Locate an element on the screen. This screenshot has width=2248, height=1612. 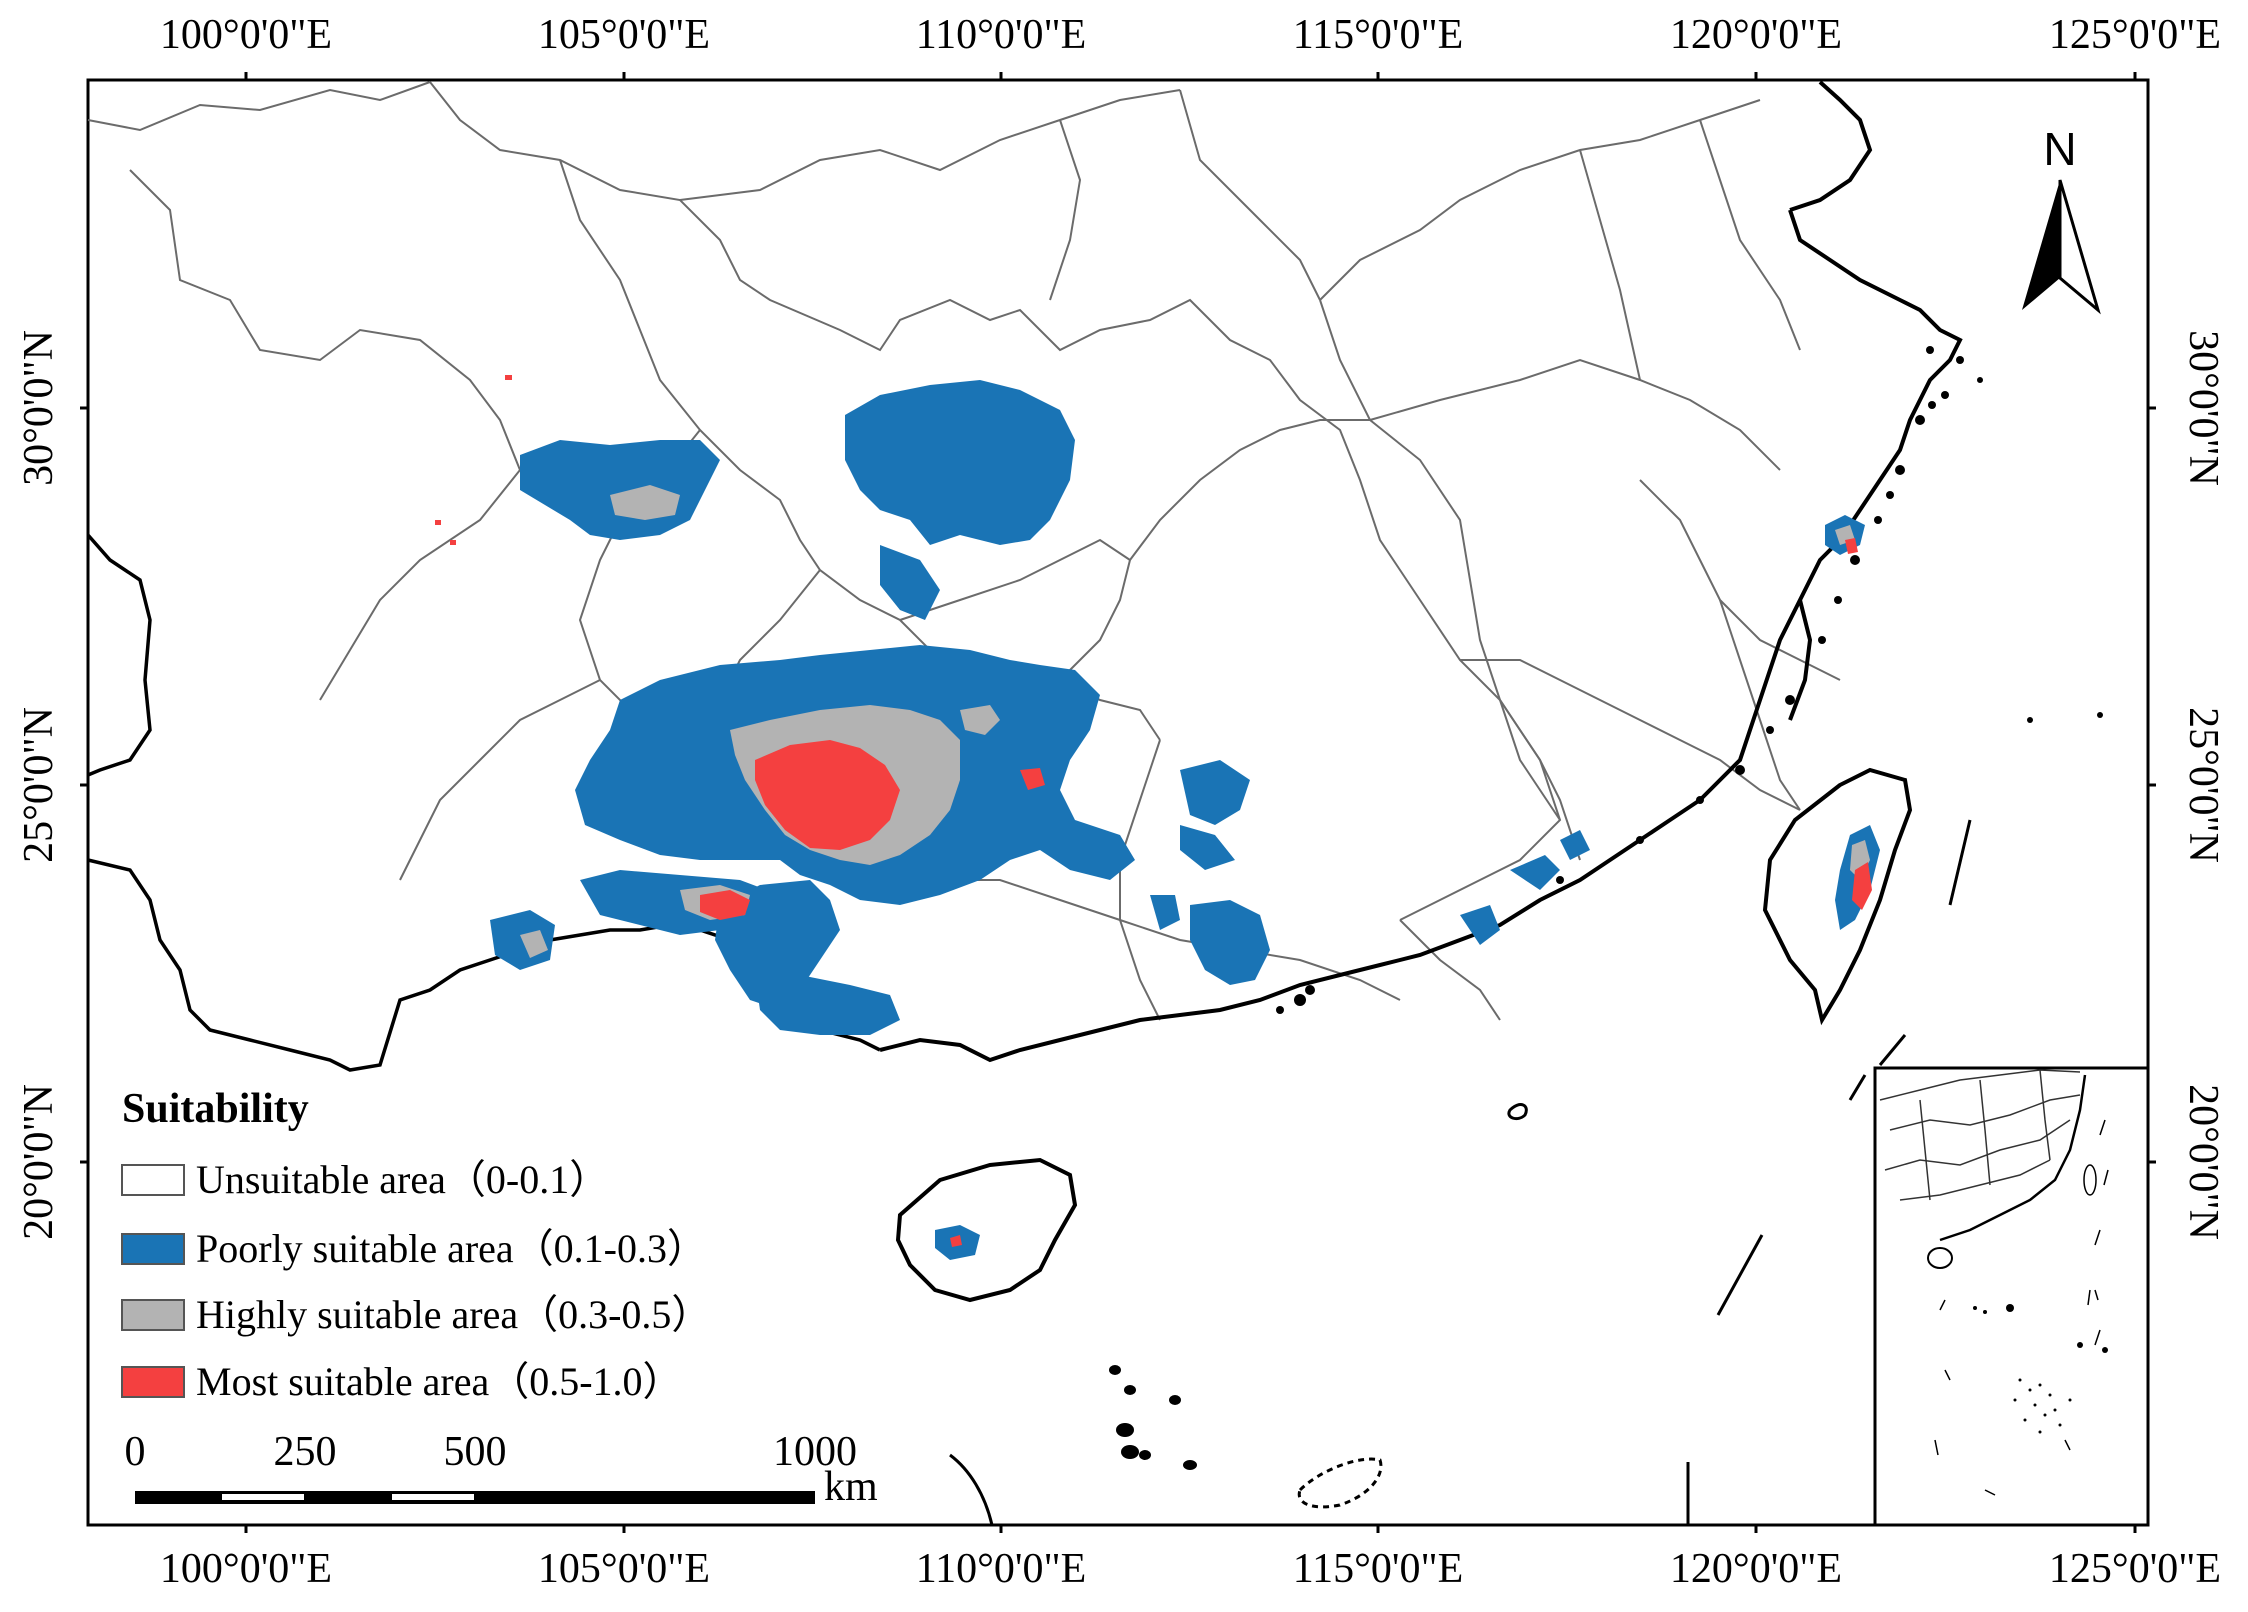
left-tick-label: 25°0'0"N is located at coordinates (39, 785).